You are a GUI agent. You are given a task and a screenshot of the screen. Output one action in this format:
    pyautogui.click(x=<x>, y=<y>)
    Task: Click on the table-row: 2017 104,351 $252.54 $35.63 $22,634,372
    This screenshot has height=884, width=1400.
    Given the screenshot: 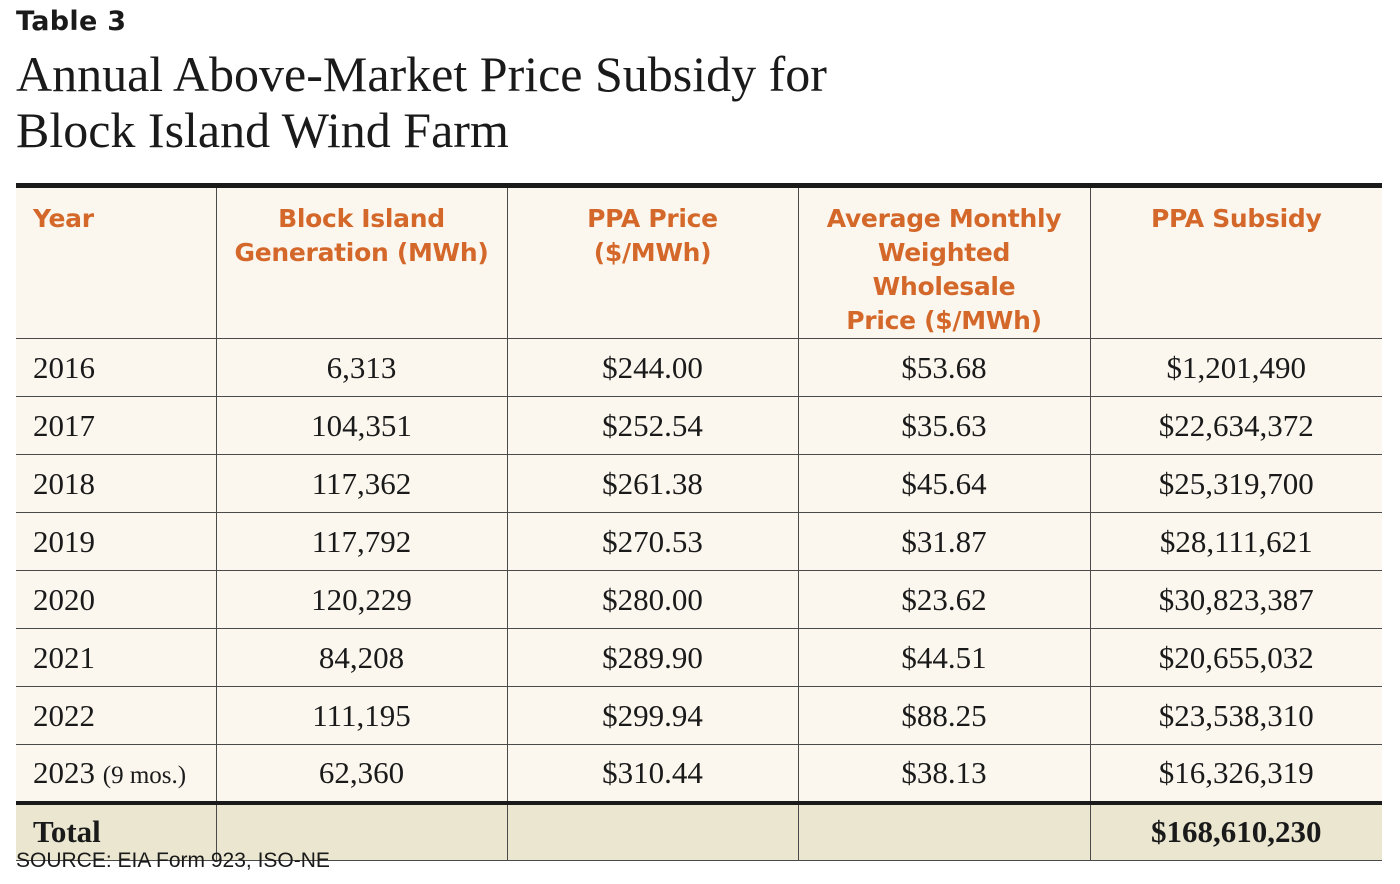 What is the action you would take?
    pyautogui.click(x=699, y=425)
    